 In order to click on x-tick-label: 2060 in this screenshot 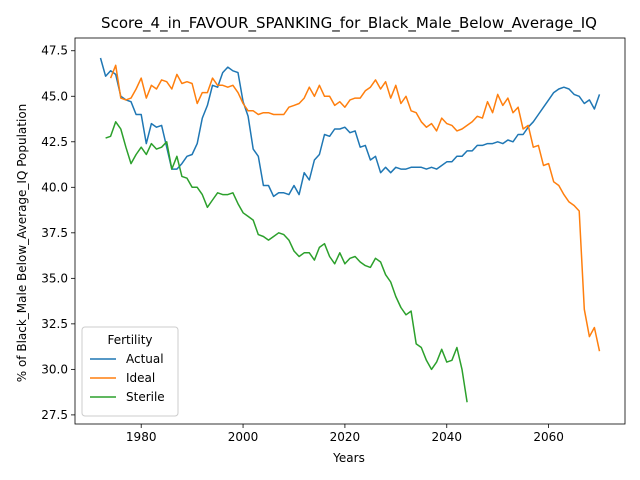, I will do `click(548, 437)`.